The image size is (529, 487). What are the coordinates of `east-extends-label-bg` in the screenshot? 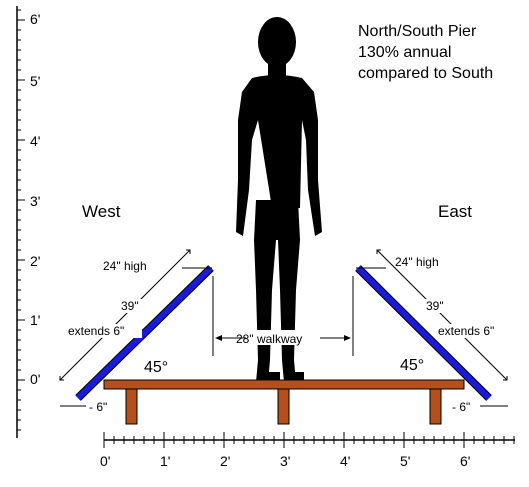 It's located at (468, 331).